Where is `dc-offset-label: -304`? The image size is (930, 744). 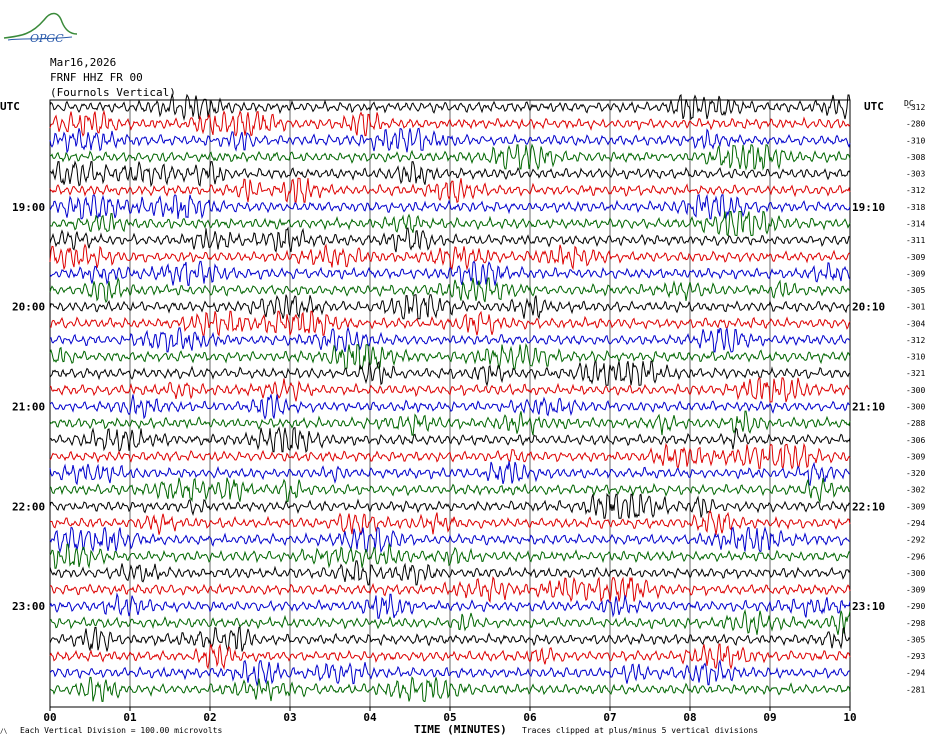 dc-offset-label: -304 is located at coordinates (915, 323).